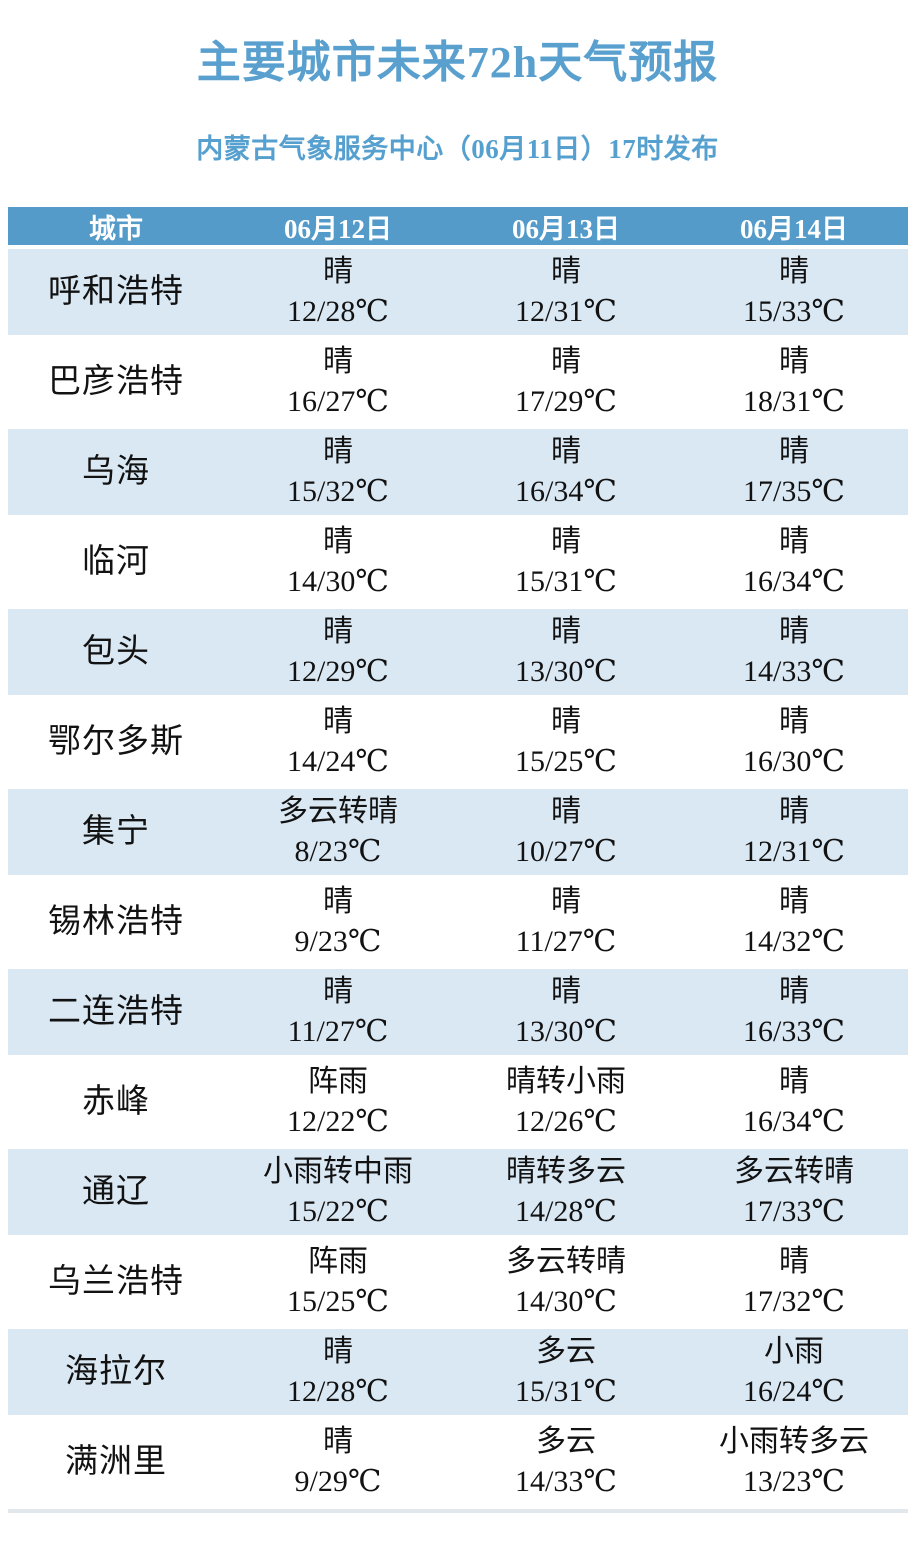  What do you see at coordinates (116, 1282) in the screenshot?
I see `city-name: 乌兰浩特` at bounding box center [116, 1282].